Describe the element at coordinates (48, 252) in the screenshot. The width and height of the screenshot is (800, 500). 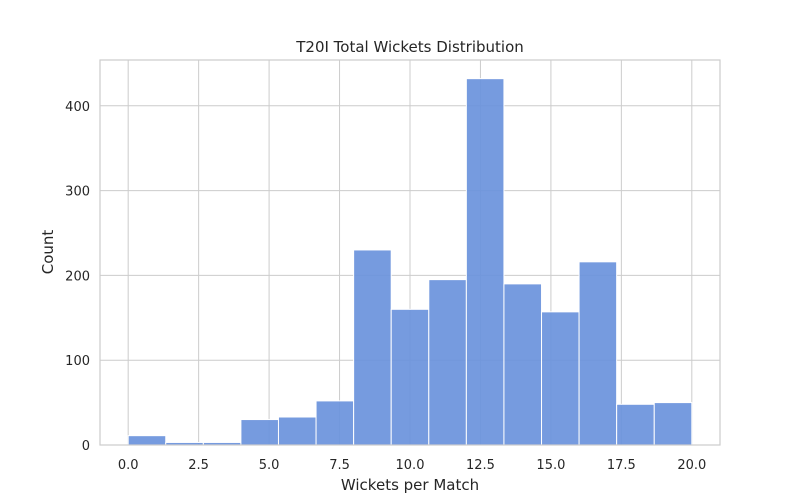
I see `y-axis-label: Count` at that location.